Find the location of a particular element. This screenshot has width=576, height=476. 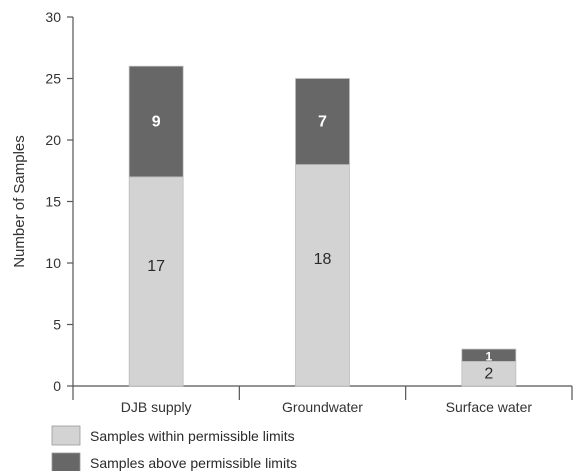

bar-value-label: 1 is located at coordinates (488, 356).